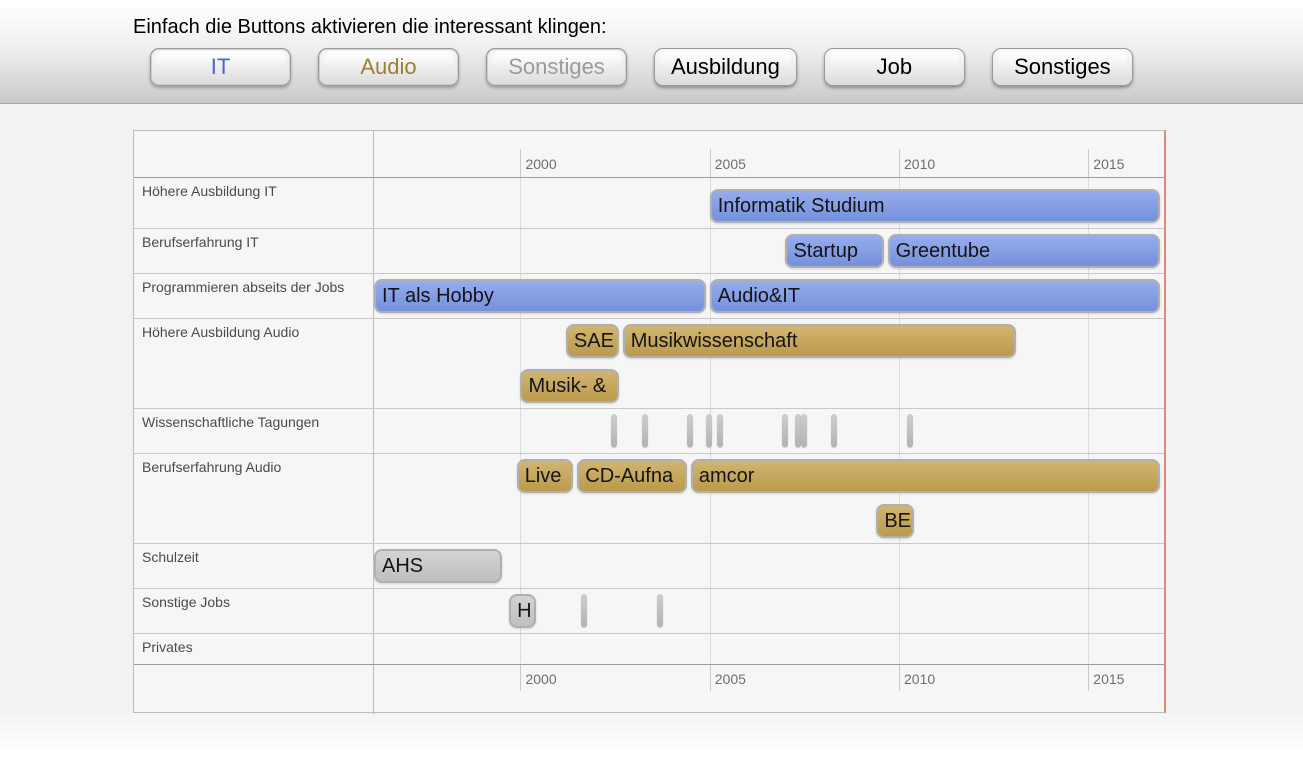 The width and height of the screenshot is (1303, 757). What do you see at coordinates (438, 566) in the screenshot?
I see `timeline-bar: AHS` at bounding box center [438, 566].